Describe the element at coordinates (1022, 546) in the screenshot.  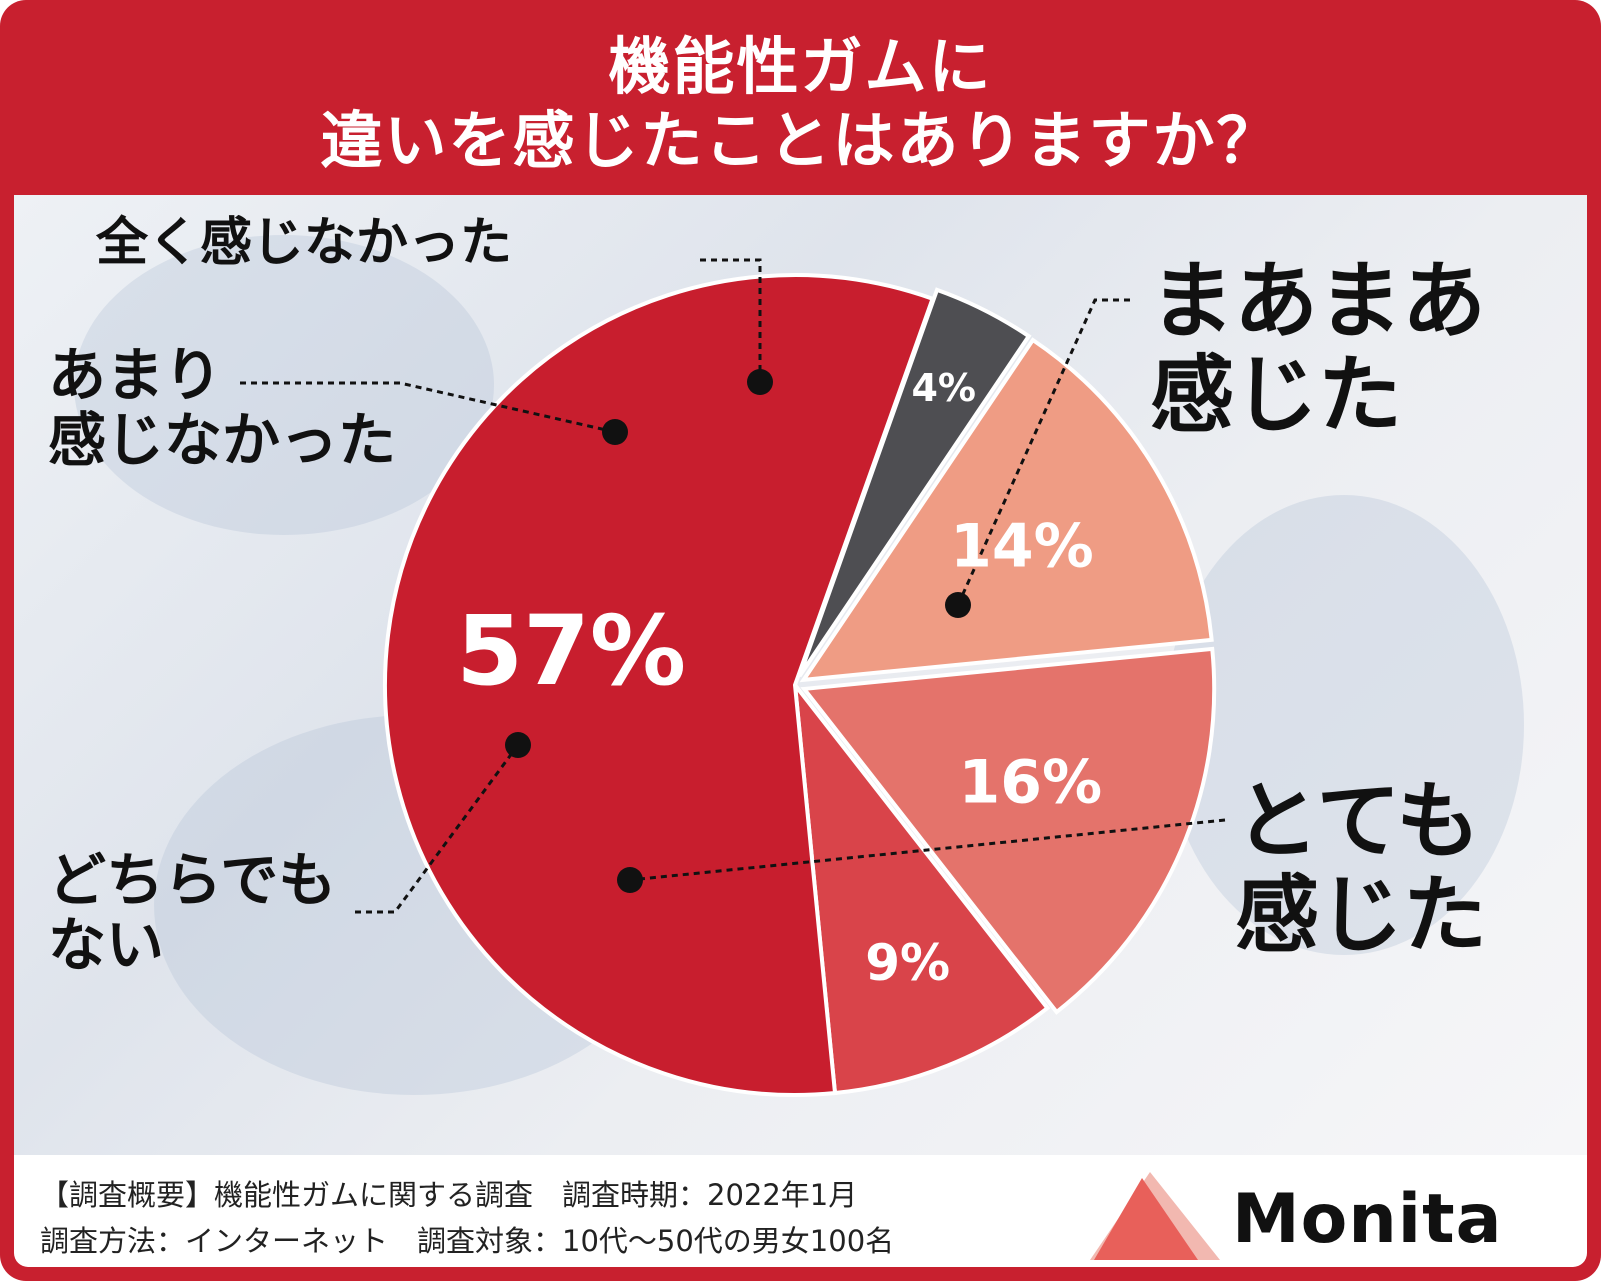
I see `slice-value-label: 14%` at that location.